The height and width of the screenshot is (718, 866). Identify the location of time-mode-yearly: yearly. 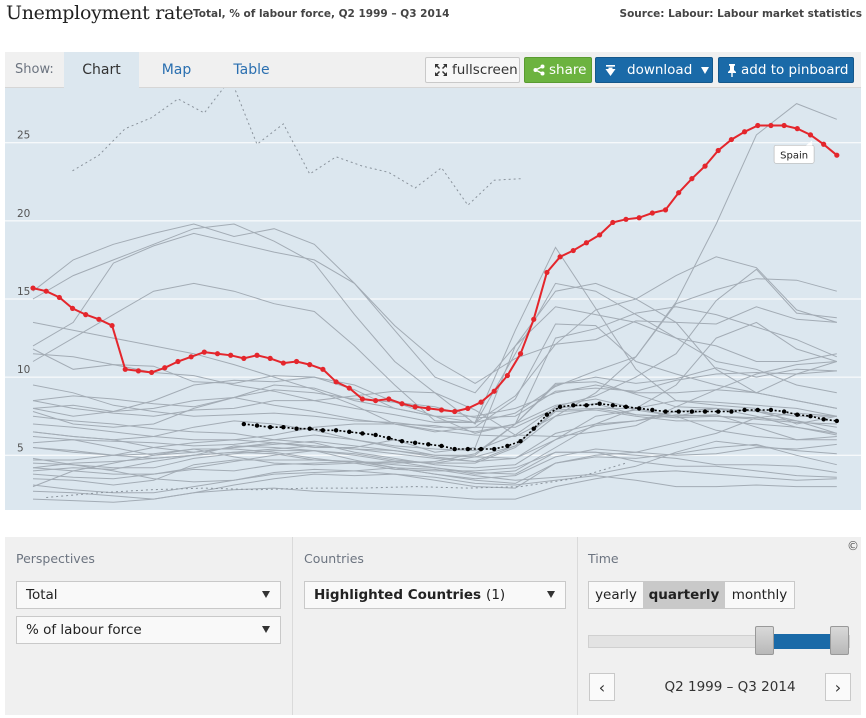
(616, 595).